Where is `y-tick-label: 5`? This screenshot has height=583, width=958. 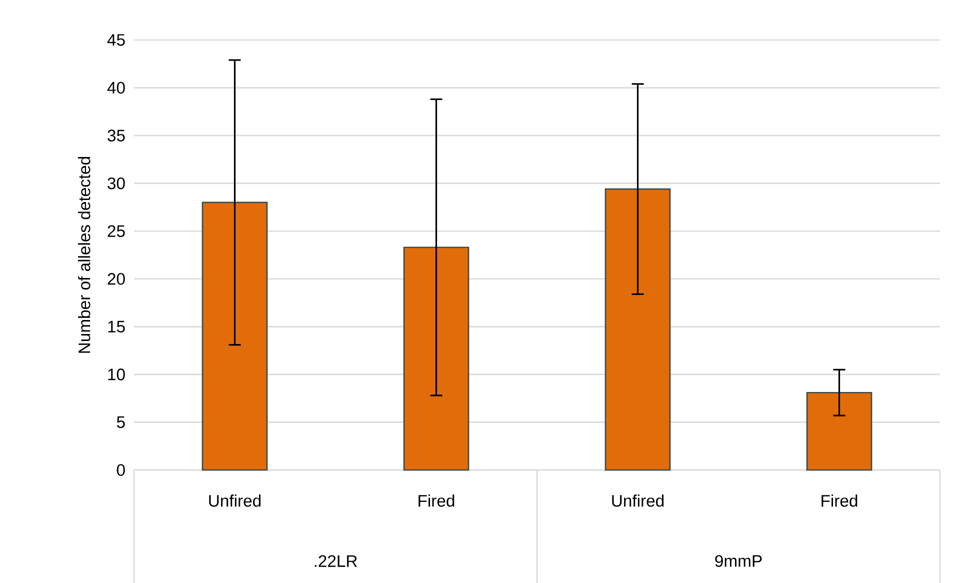 y-tick-label: 5 is located at coordinates (120, 422).